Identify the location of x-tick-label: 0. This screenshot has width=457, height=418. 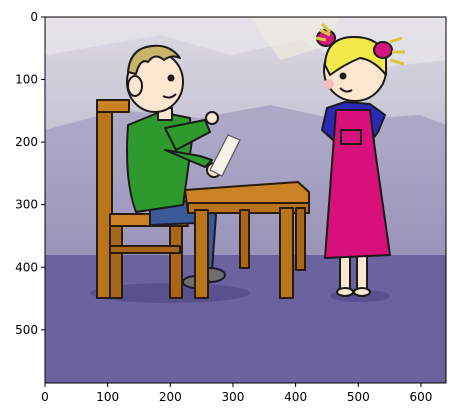
(45, 397).